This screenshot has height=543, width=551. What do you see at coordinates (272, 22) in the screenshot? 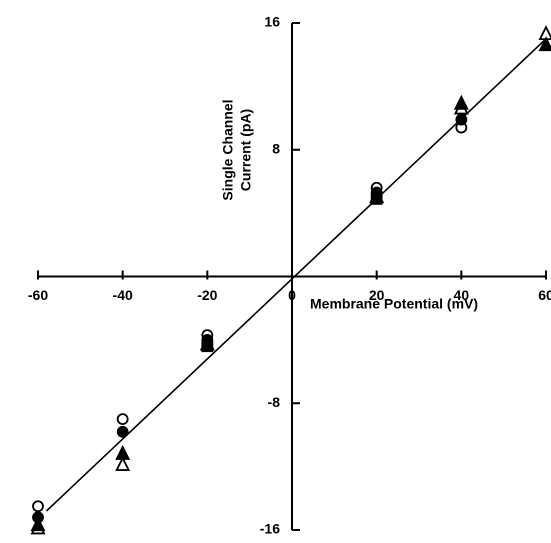
I see `y-tick-label: 16` at bounding box center [272, 22].